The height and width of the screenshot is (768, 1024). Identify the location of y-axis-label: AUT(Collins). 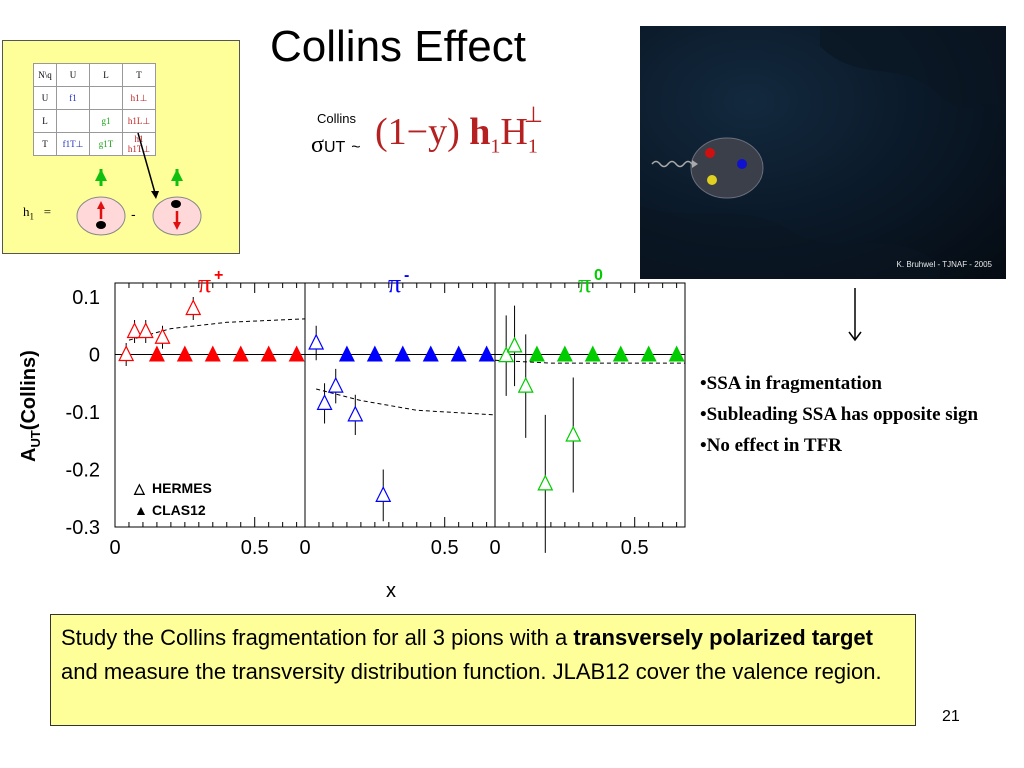
(30, 406).